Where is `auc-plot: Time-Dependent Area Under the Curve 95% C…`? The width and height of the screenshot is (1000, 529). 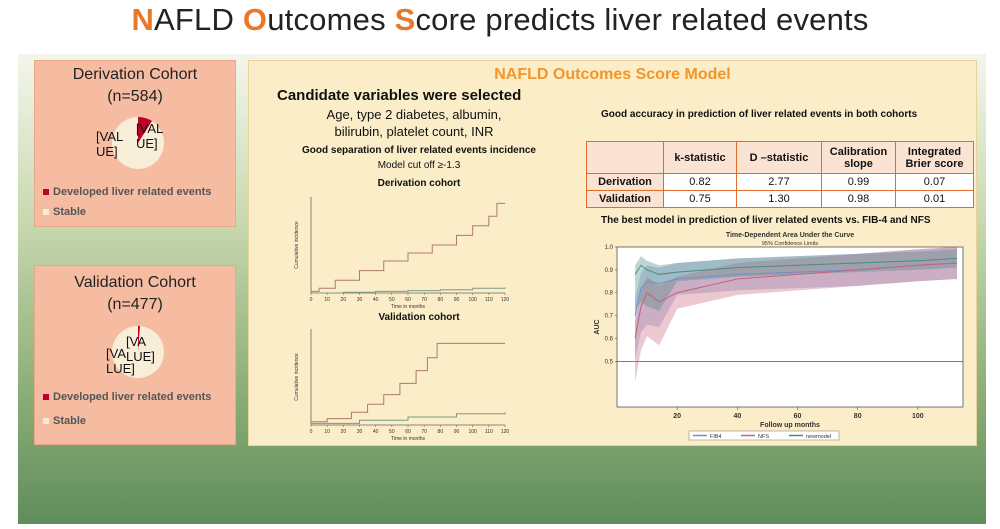
auc-plot: Time-Dependent Area Under the Curve 95% C… is located at coordinates (779, 336).